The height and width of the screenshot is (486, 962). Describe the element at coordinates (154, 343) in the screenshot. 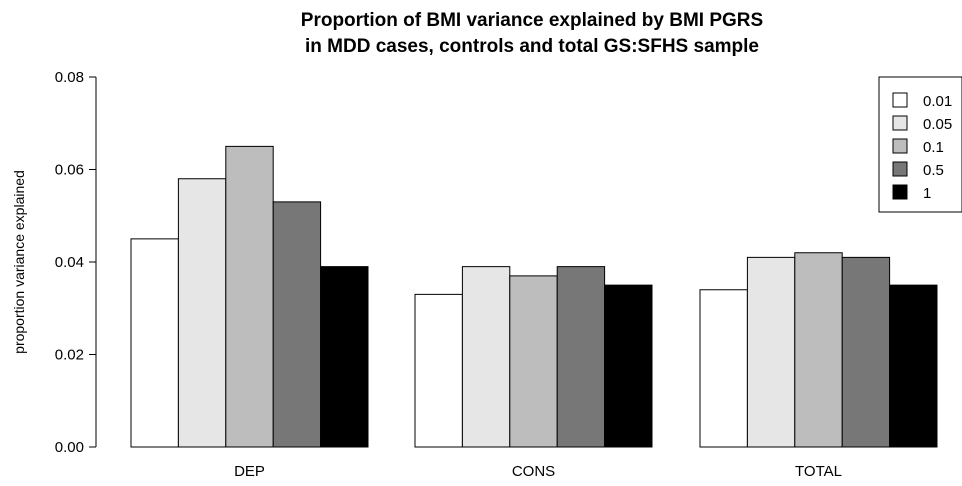

I see `bar-dep-0.01` at that location.